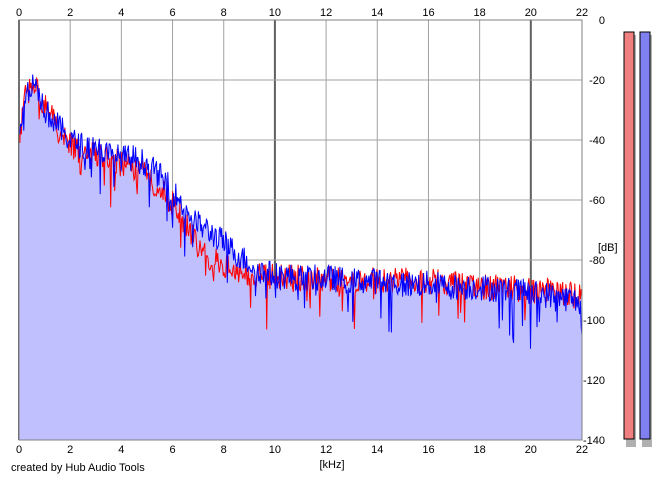 Image resolution: width=664 pixels, height=481 pixels. What do you see at coordinates (597, 81) in the screenshot?
I see `y-tick-label: -20` at bounding box center [597, 81].